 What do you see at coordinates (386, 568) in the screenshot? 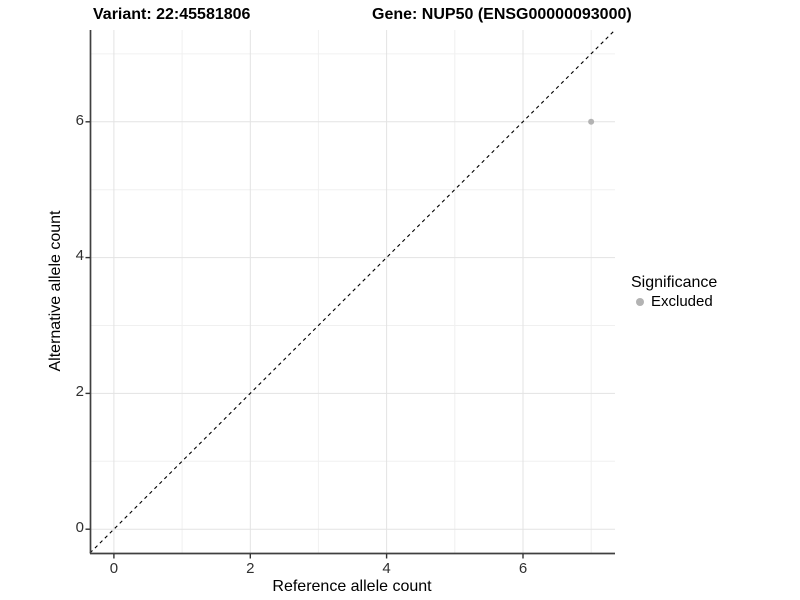
I see `x-tick-label-4: 4` at bounding box center [386, 568].